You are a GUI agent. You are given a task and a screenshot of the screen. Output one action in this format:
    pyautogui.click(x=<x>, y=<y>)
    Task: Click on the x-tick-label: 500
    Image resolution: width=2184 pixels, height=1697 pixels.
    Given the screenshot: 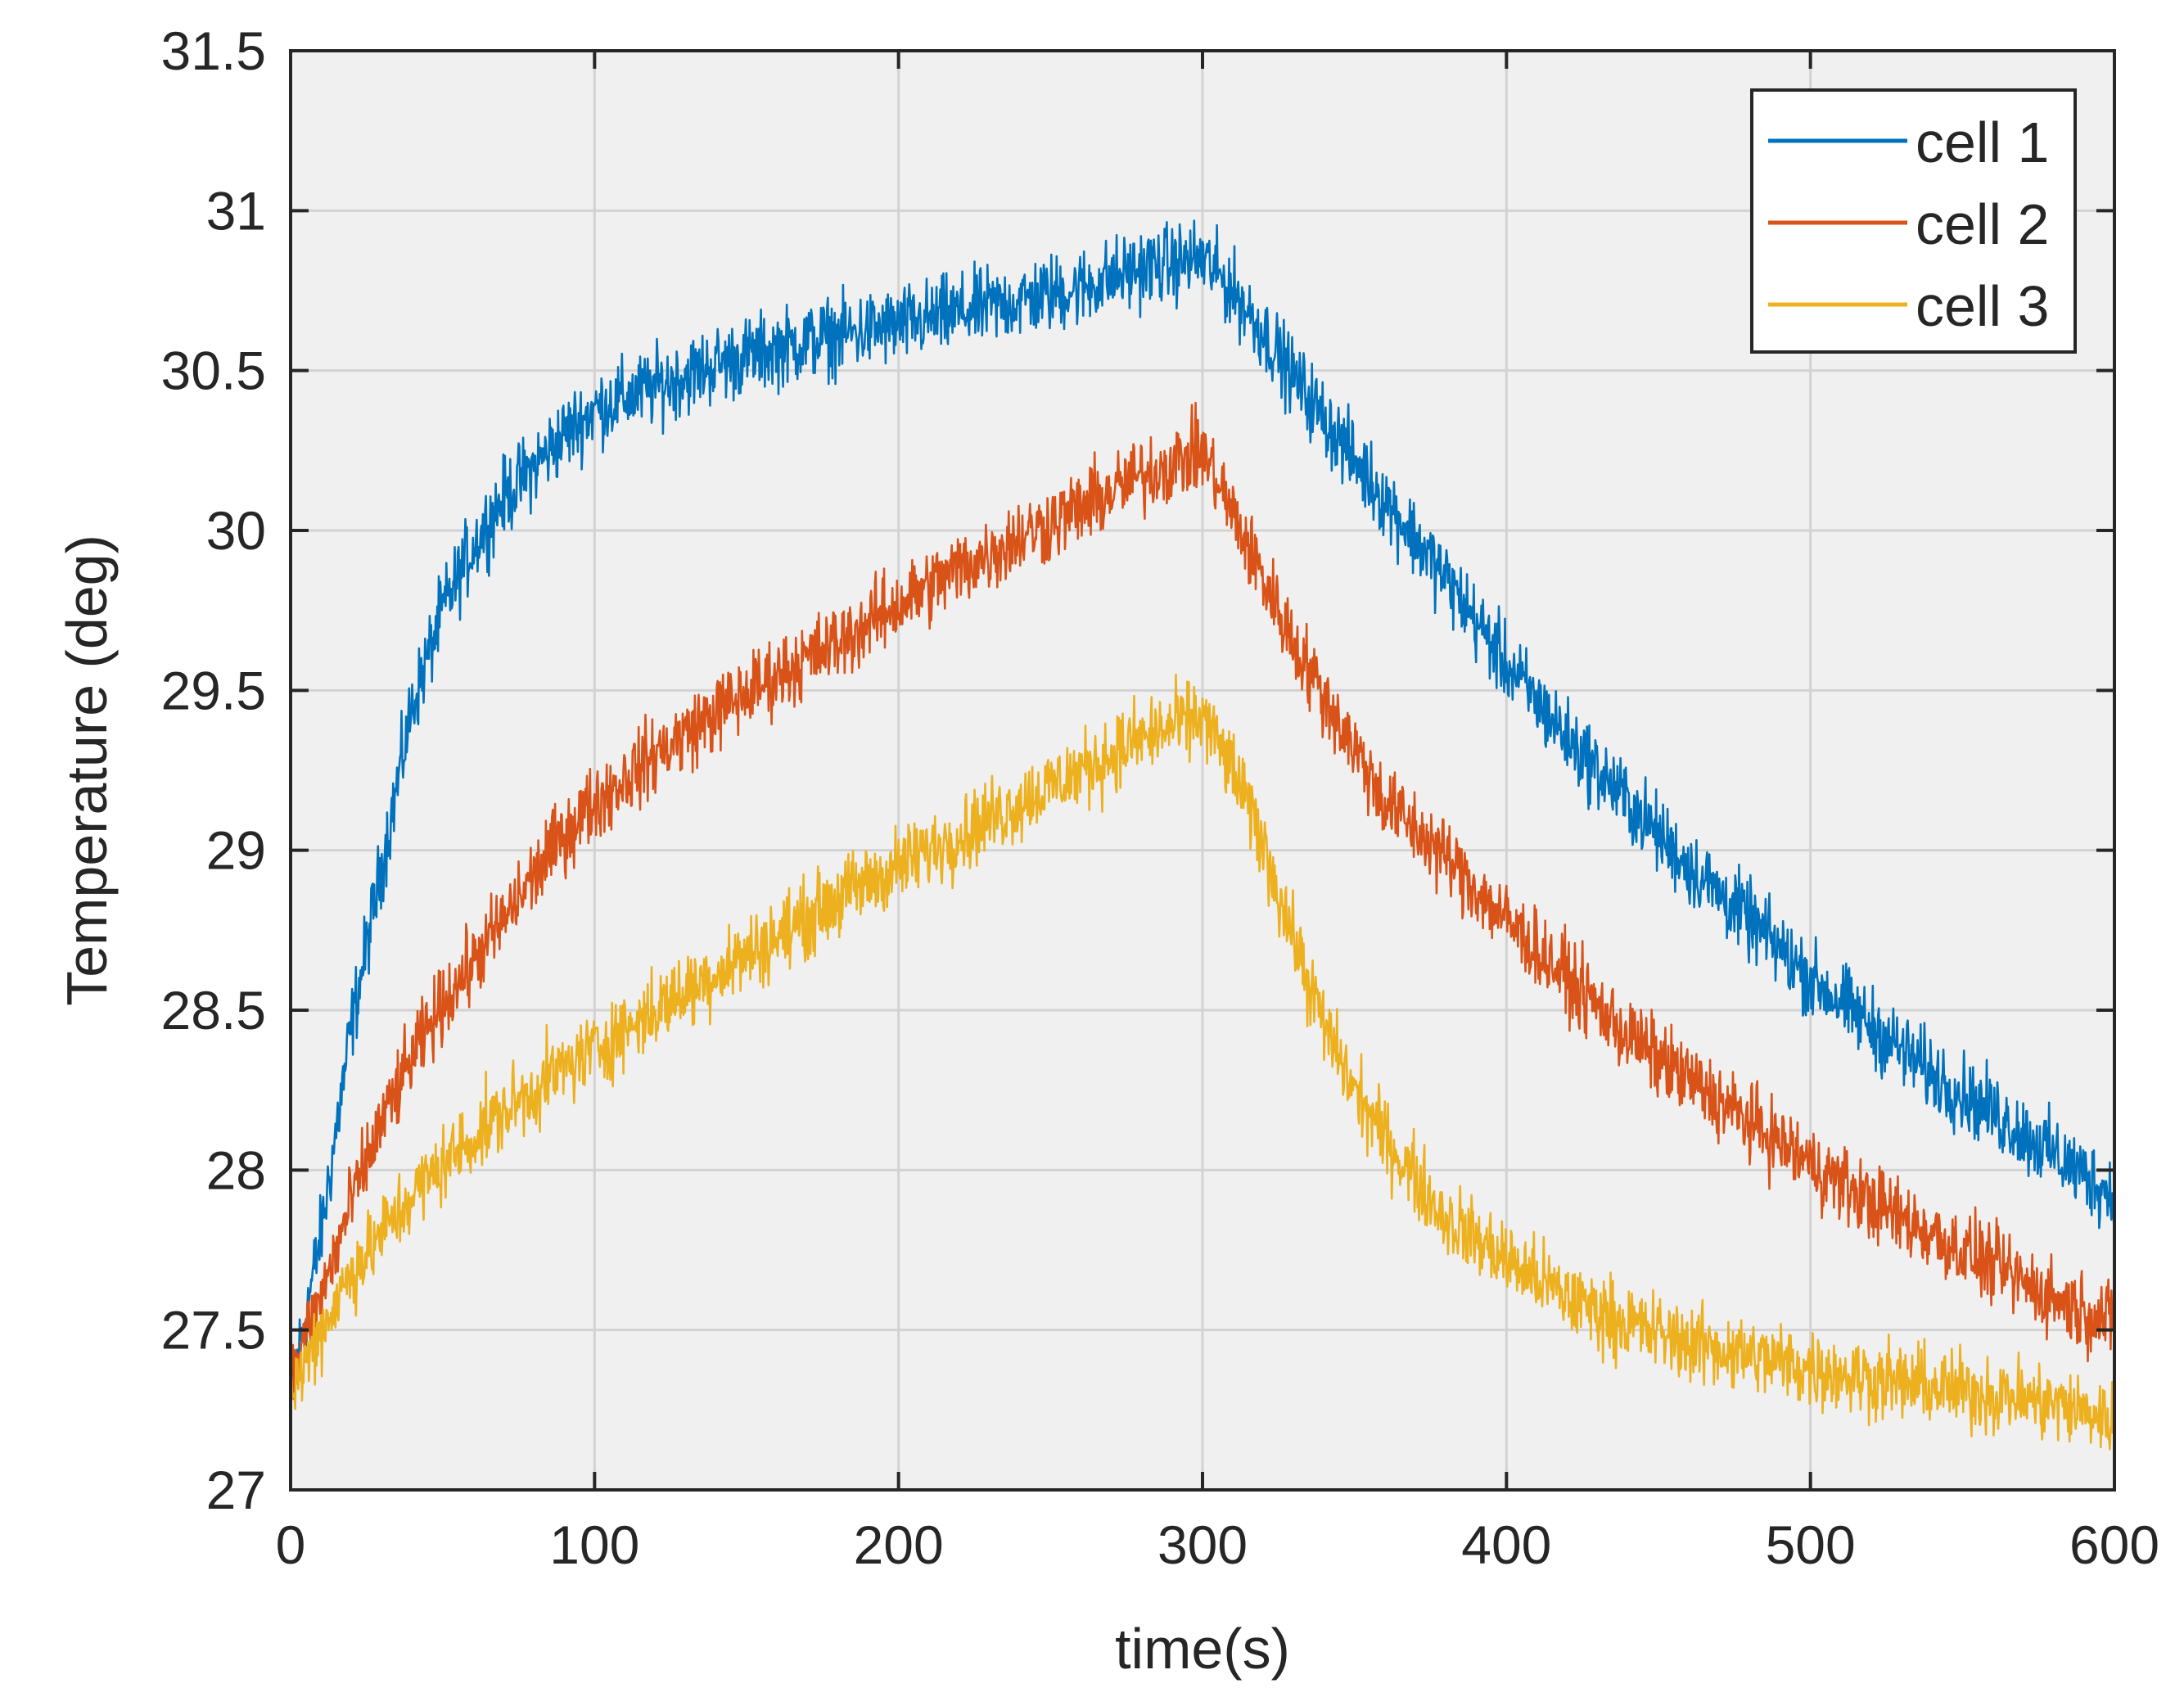 What is the action you would take?
    pyautogui.click(x=1811, y=1544)
    